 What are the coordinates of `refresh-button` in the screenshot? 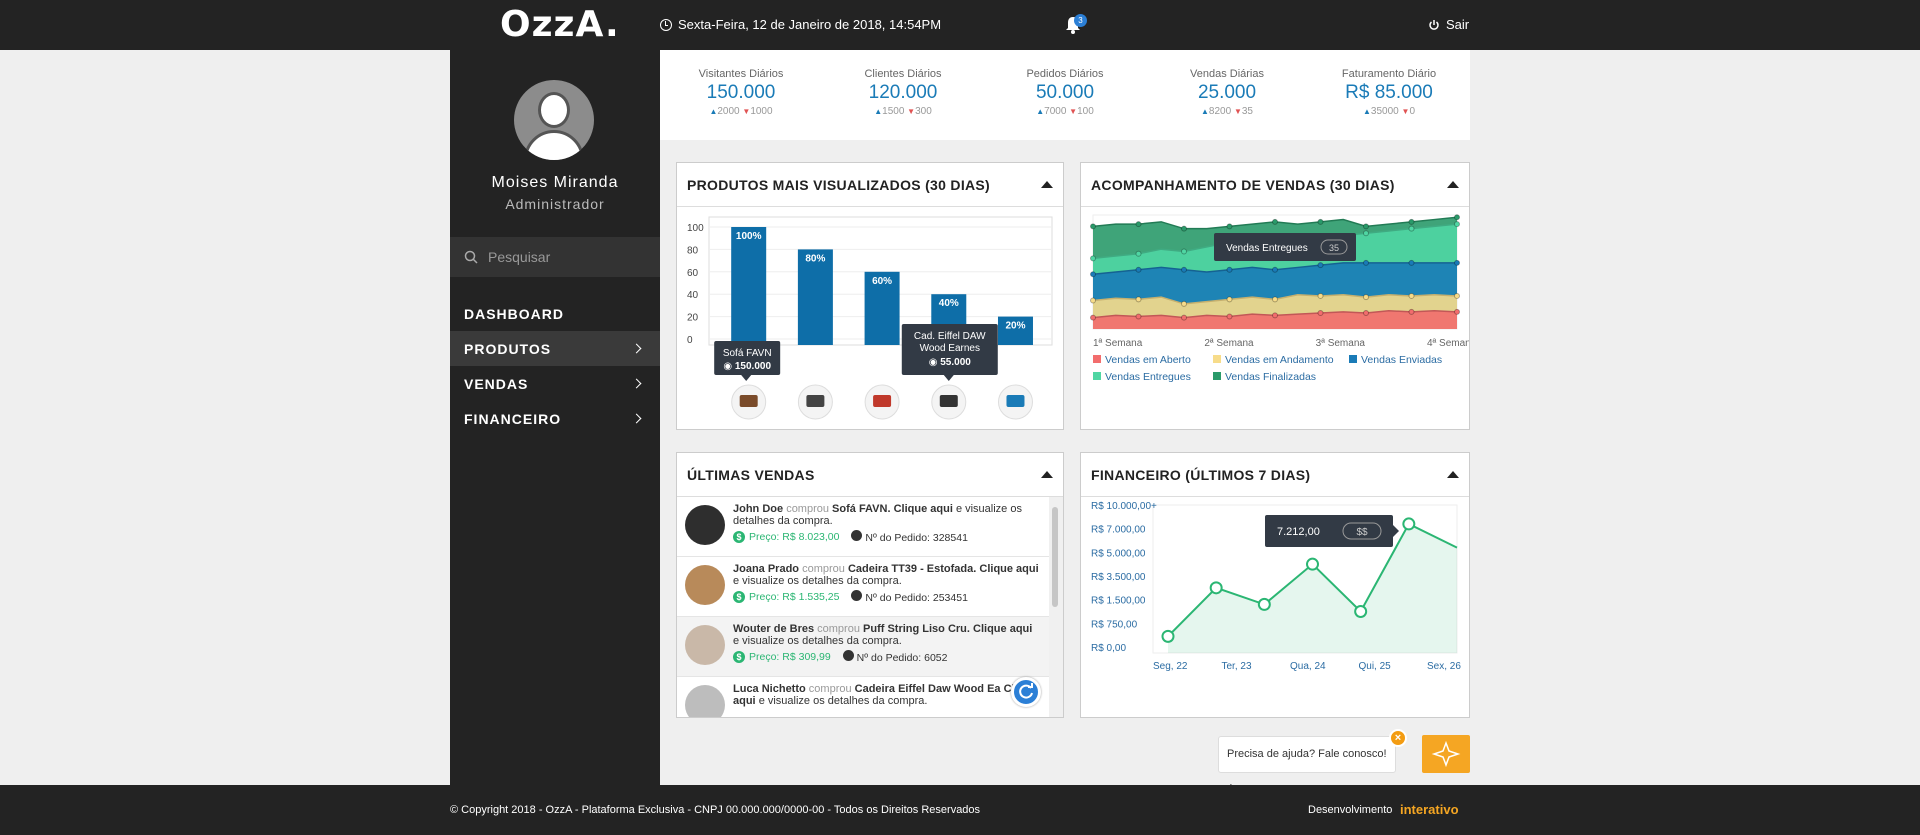 It's located at (1026, 692).